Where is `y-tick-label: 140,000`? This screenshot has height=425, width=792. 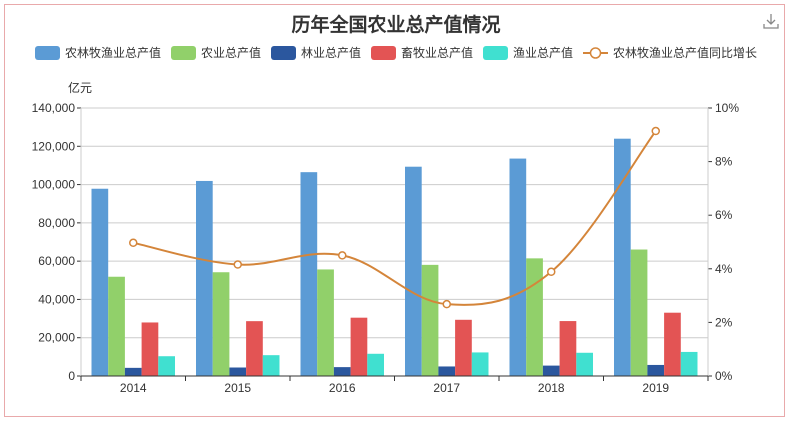 y-tick-label: 140,000 is located at coordinates (54, 108).